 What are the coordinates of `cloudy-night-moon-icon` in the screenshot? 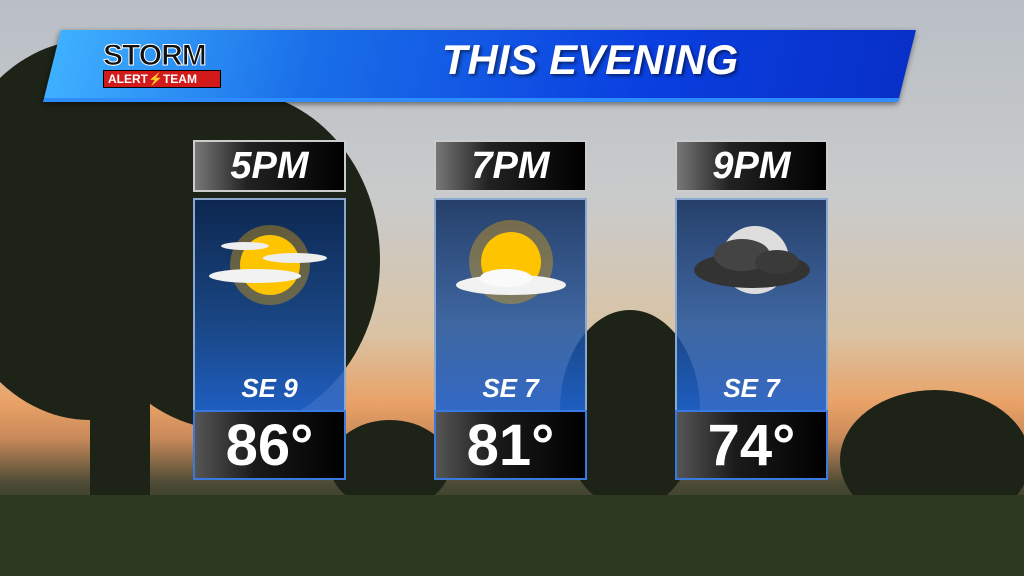 It's located at (752, 260).